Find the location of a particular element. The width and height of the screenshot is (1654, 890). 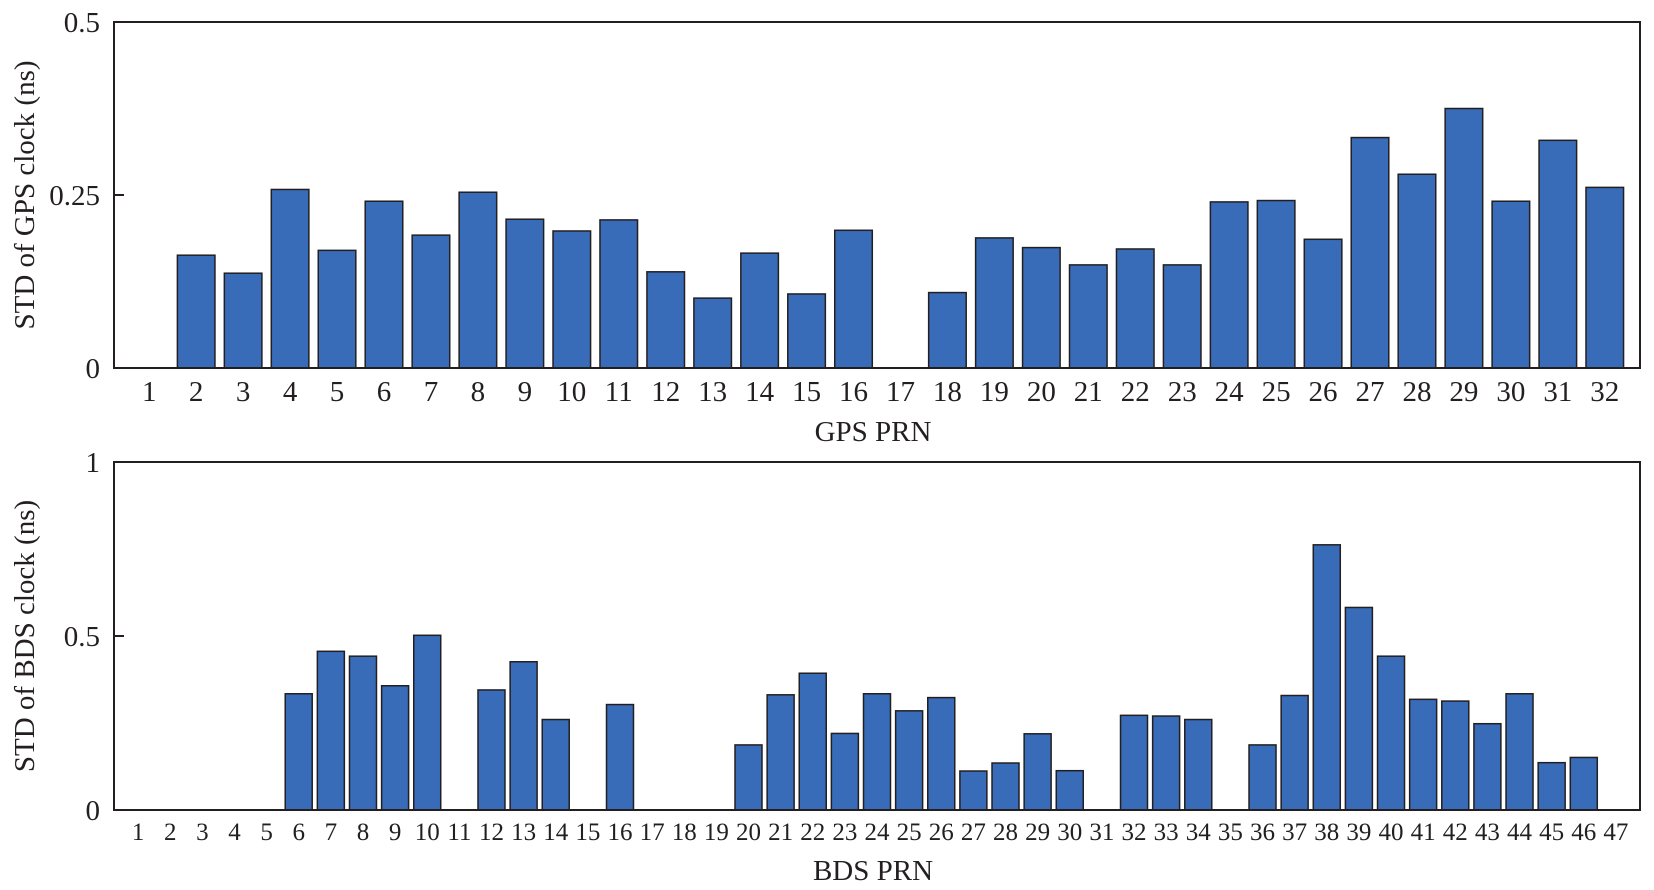

bds-x-tick-label: 15 is located at coordinates (587, 832).